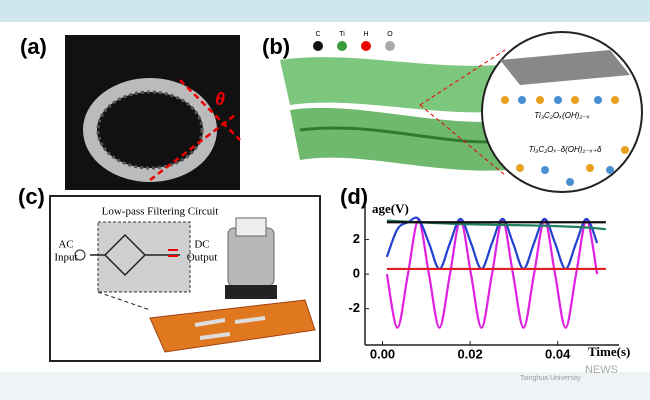 The width and height of the screenshot is (650, 400). Describe the element at coordinates (325, 386) in the screenshot. I see `bottom-banner` at that location.